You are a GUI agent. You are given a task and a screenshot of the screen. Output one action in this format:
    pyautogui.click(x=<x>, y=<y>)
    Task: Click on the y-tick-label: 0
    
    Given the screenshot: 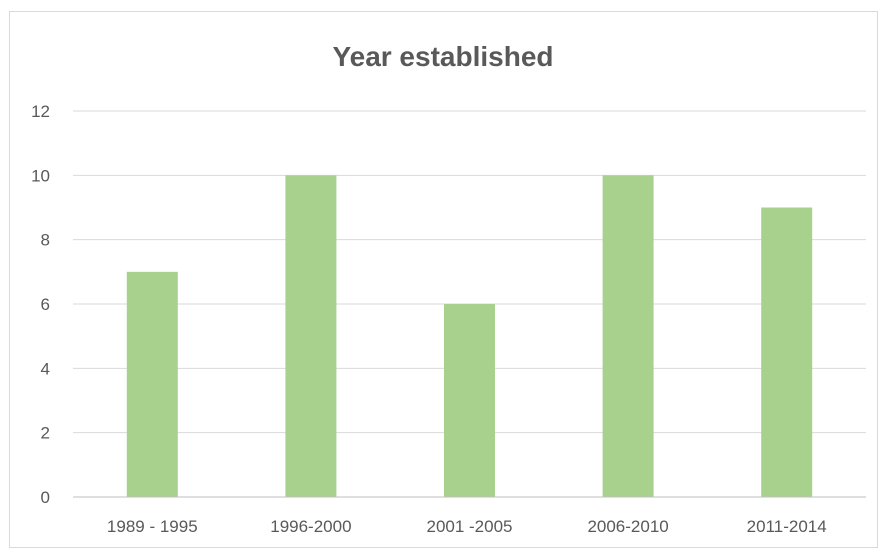 What is the action you would take?
    pyautogui.click(x=45, y=497)
    